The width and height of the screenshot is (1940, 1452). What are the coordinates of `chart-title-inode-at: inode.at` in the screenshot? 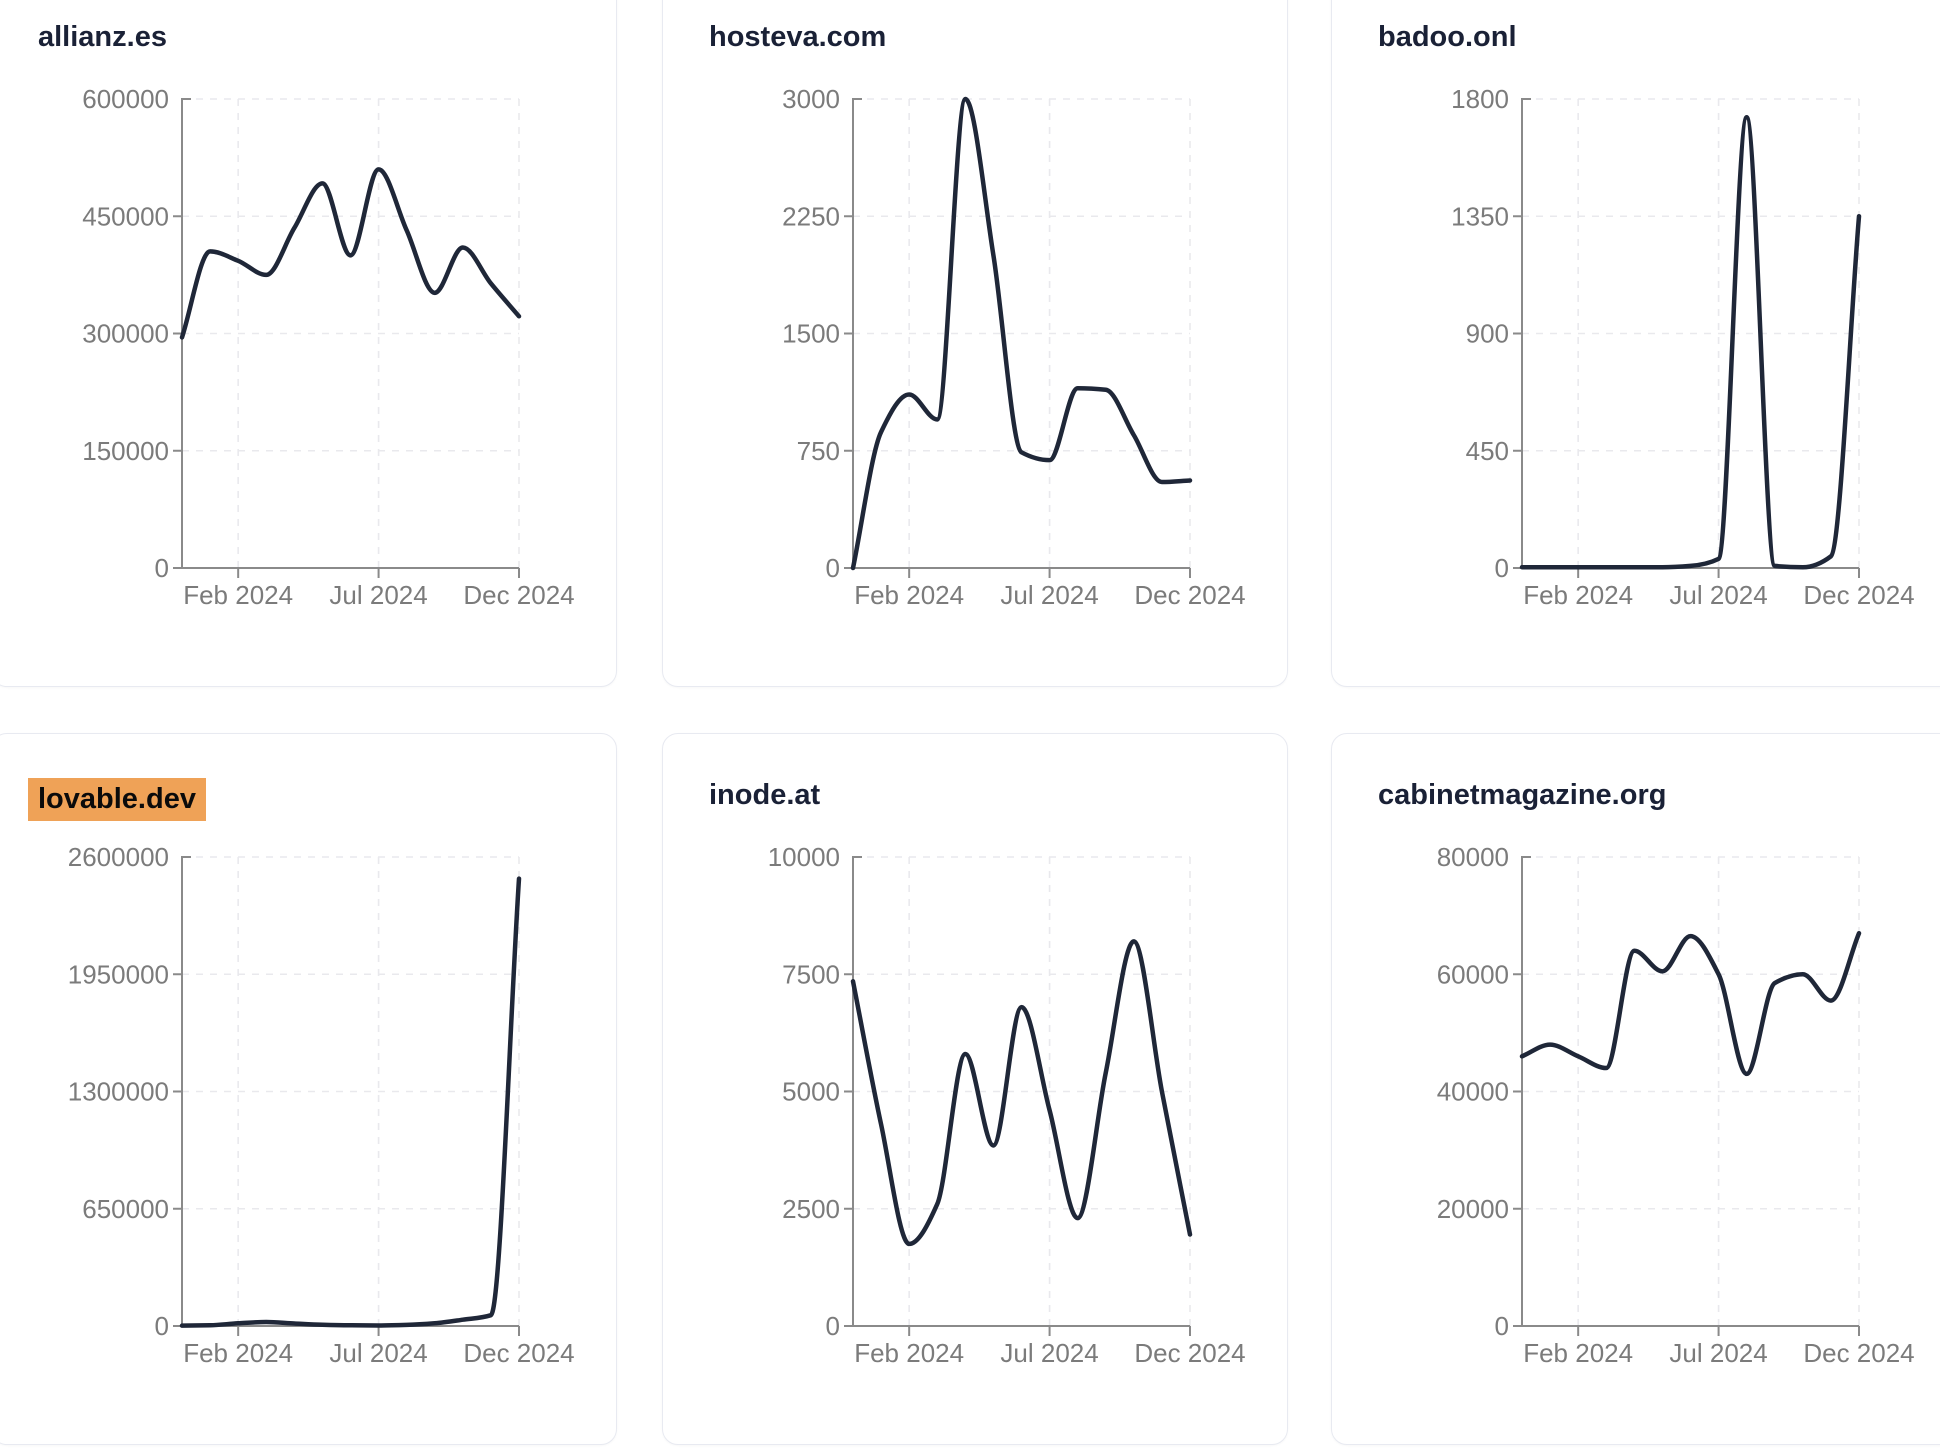 It's located at (764, 795).